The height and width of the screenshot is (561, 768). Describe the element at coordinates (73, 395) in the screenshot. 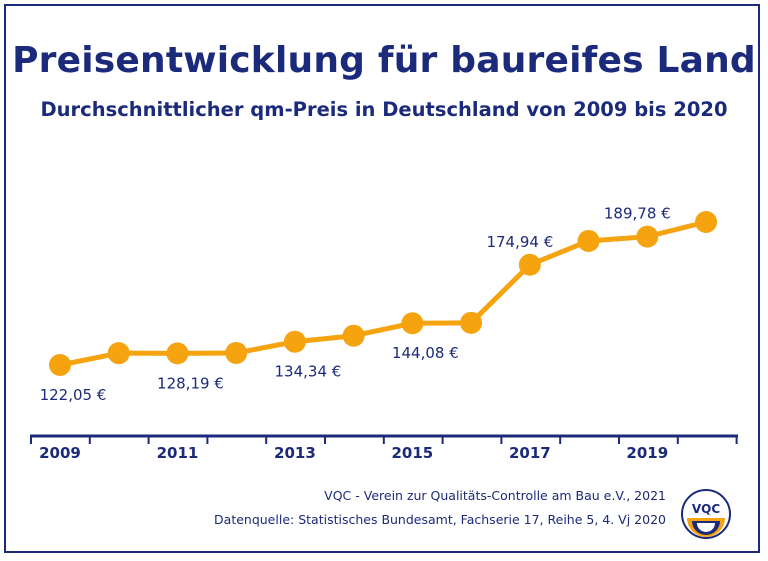

I see `data-label: 122,05 €` at that location.